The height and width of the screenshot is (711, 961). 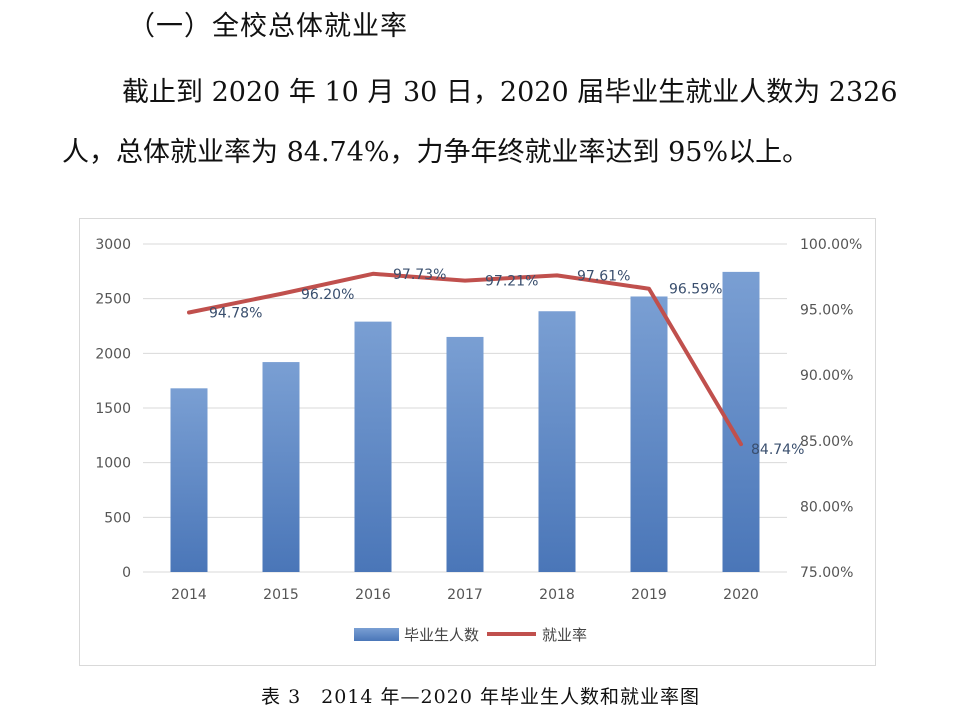 What do you see at coordinates (113, 300) in the screenshot?
I see `y-left-tick-label: 2500` at bounding box center [113, 300].